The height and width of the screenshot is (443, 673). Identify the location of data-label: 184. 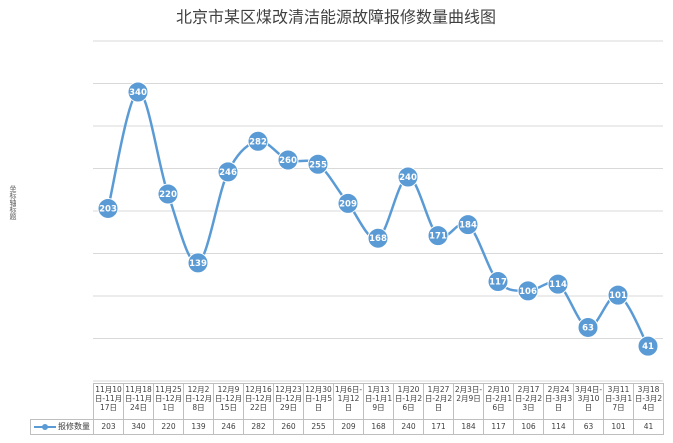
(468, 226).